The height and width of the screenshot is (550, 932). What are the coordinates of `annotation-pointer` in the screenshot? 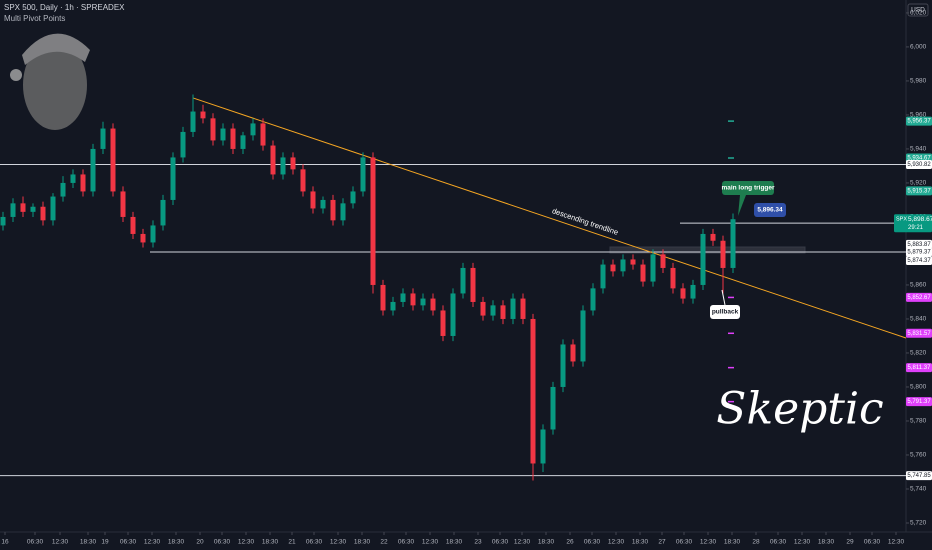 It's located at (723, 297).